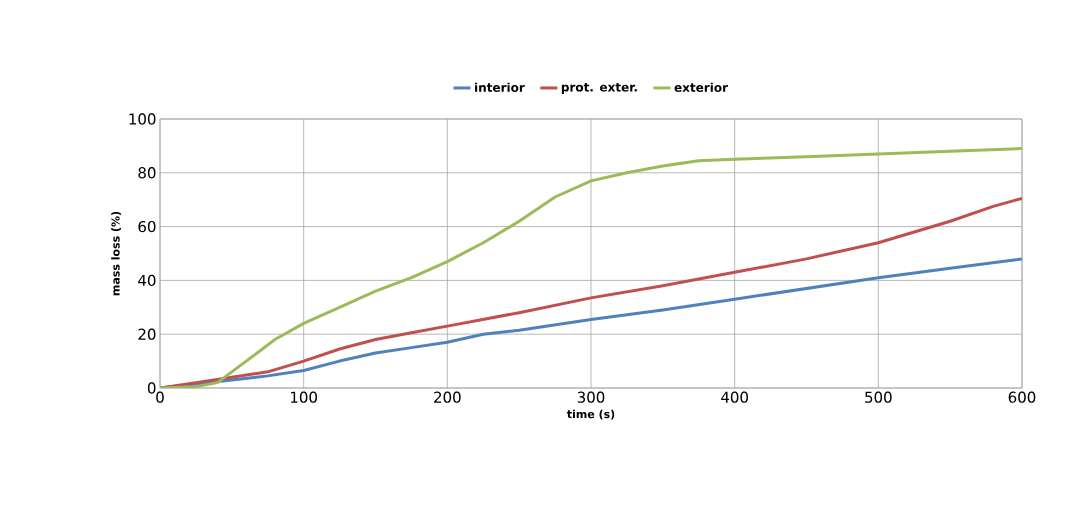 Image resolution: width=1070 pixels, height=510 pixels. What do you see at coordinates (734, 397) in the screenshot?
I see `x-tick-label: 400` at bounding box center [734, 397].